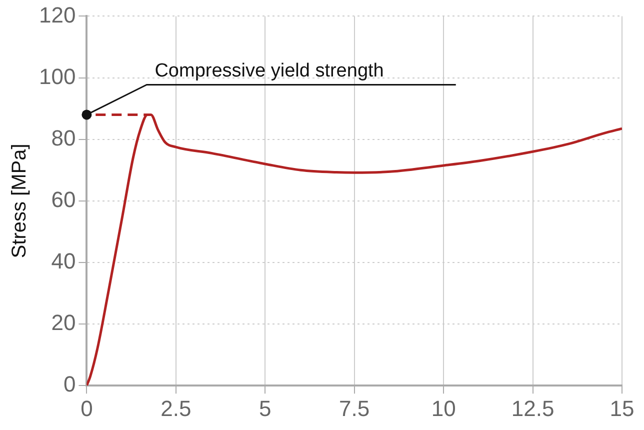 The height and width of the screenshot is (430, 644). I want to click on x-tick-label: 15, so click(622, 408).